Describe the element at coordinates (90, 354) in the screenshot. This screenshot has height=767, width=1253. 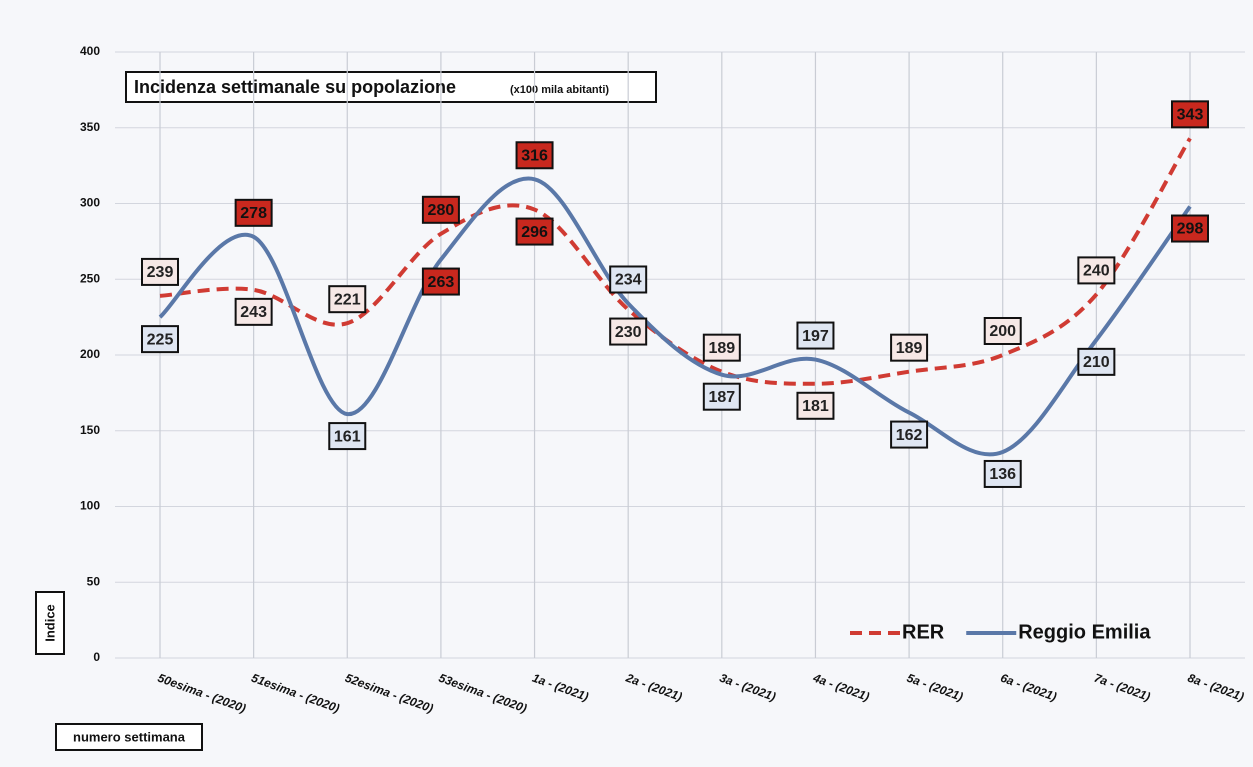
I see `y-tick-label: 200` at that location.